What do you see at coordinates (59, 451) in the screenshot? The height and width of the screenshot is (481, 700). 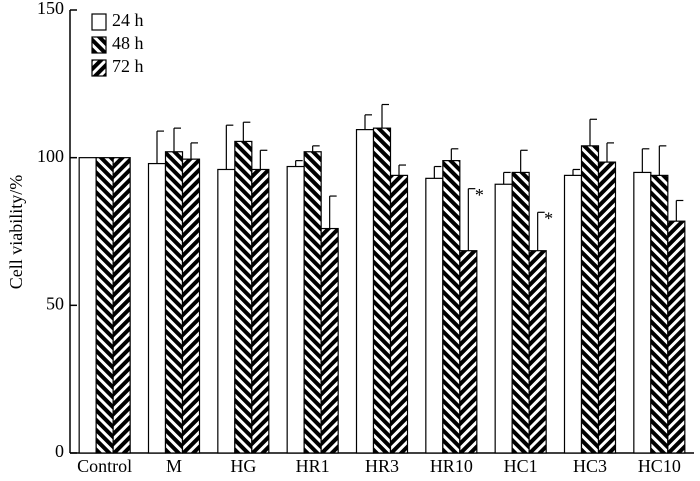 I see `y-tick-label: 0` at bounding box center [59, 451].